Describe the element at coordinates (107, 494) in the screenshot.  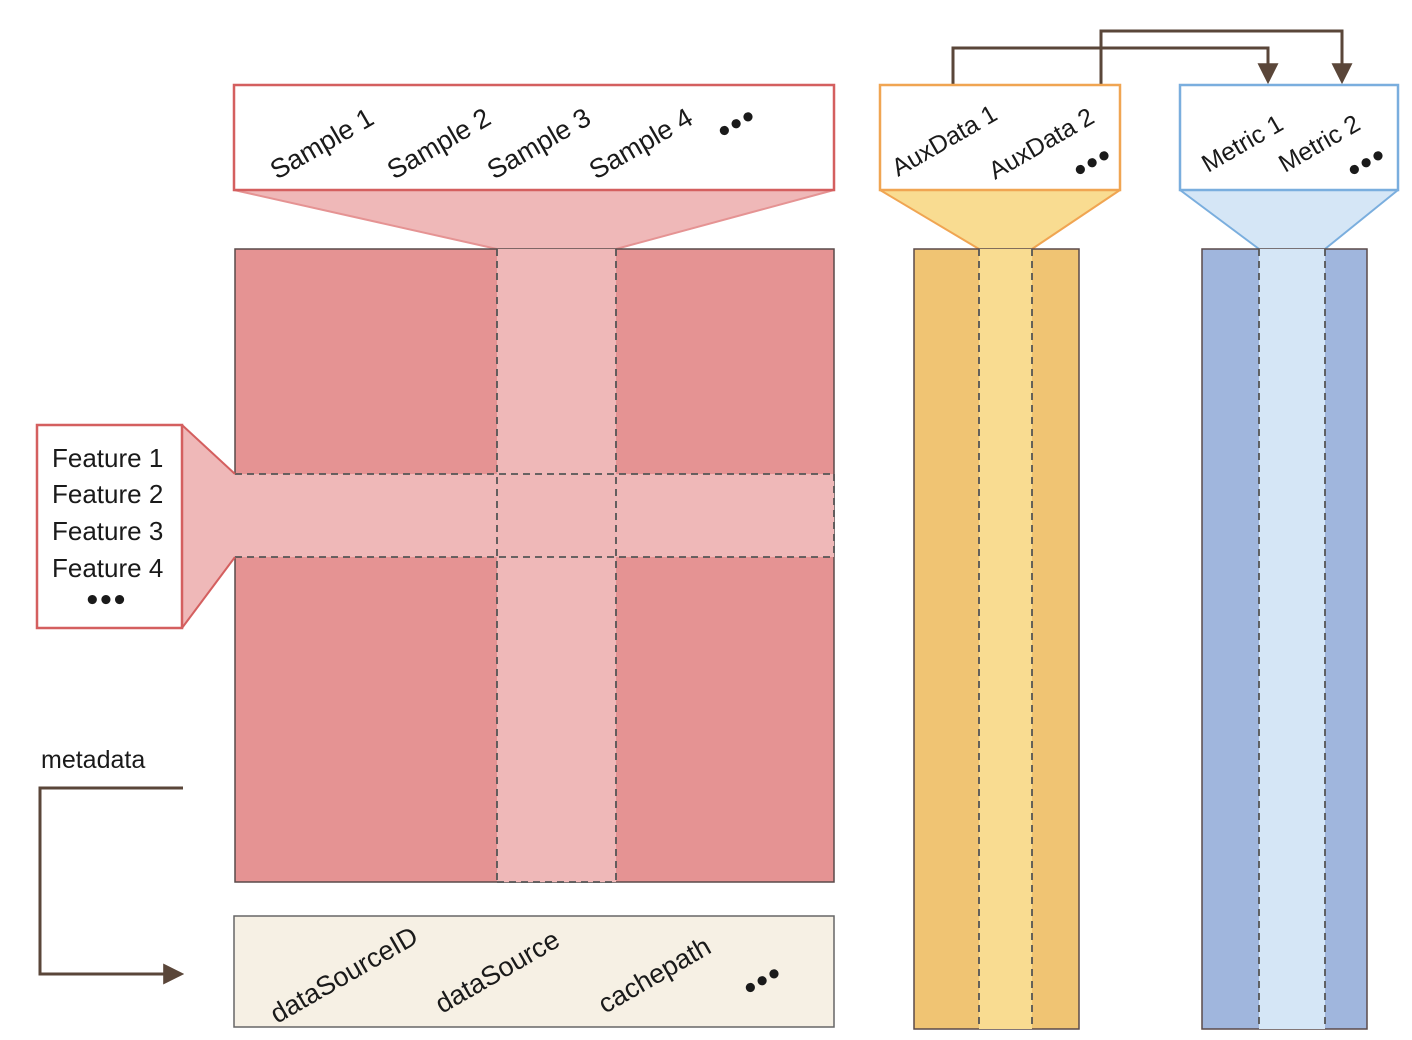
I see `feature-label-2: Feature 2` at that location.